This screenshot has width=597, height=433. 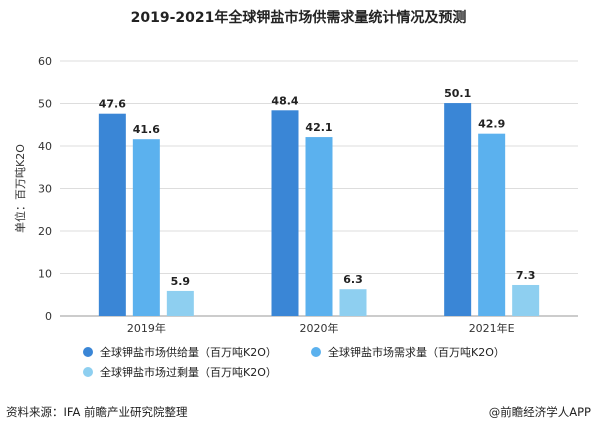 What do you see at coordinates (319, 328) in the screenshot?
I see `x-tick-label: 2020年` at bounding box center [319, 328].